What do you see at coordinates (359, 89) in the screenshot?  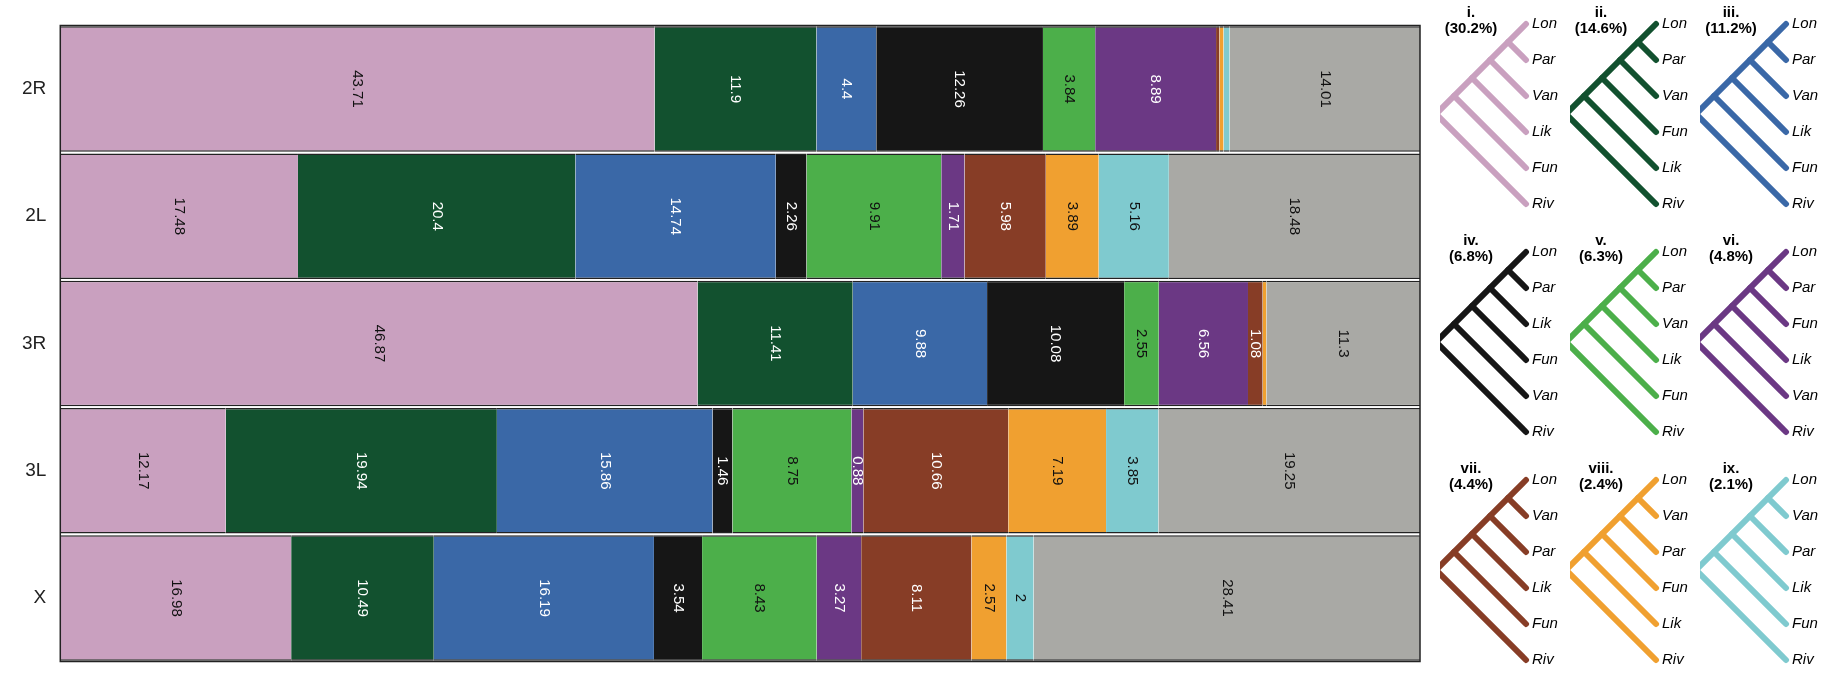 I see `data-label: 43.71` at bounding box center [359, 89].